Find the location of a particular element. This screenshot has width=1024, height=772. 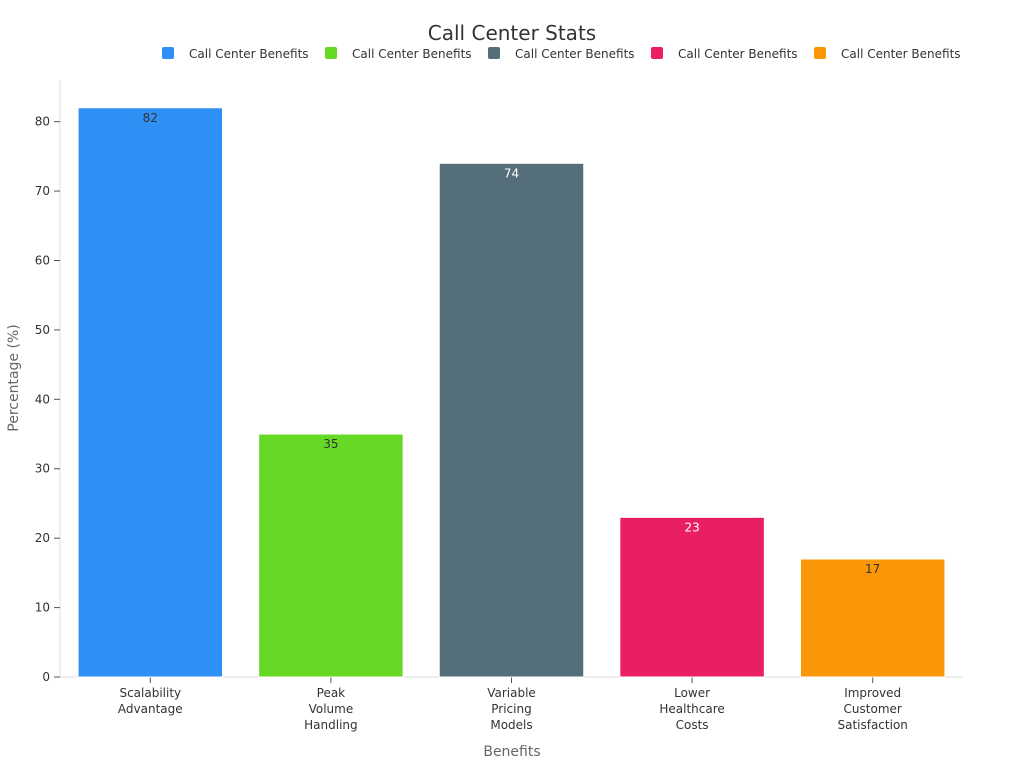

bar-value-label: 35 is located at coordinates (330, 444).